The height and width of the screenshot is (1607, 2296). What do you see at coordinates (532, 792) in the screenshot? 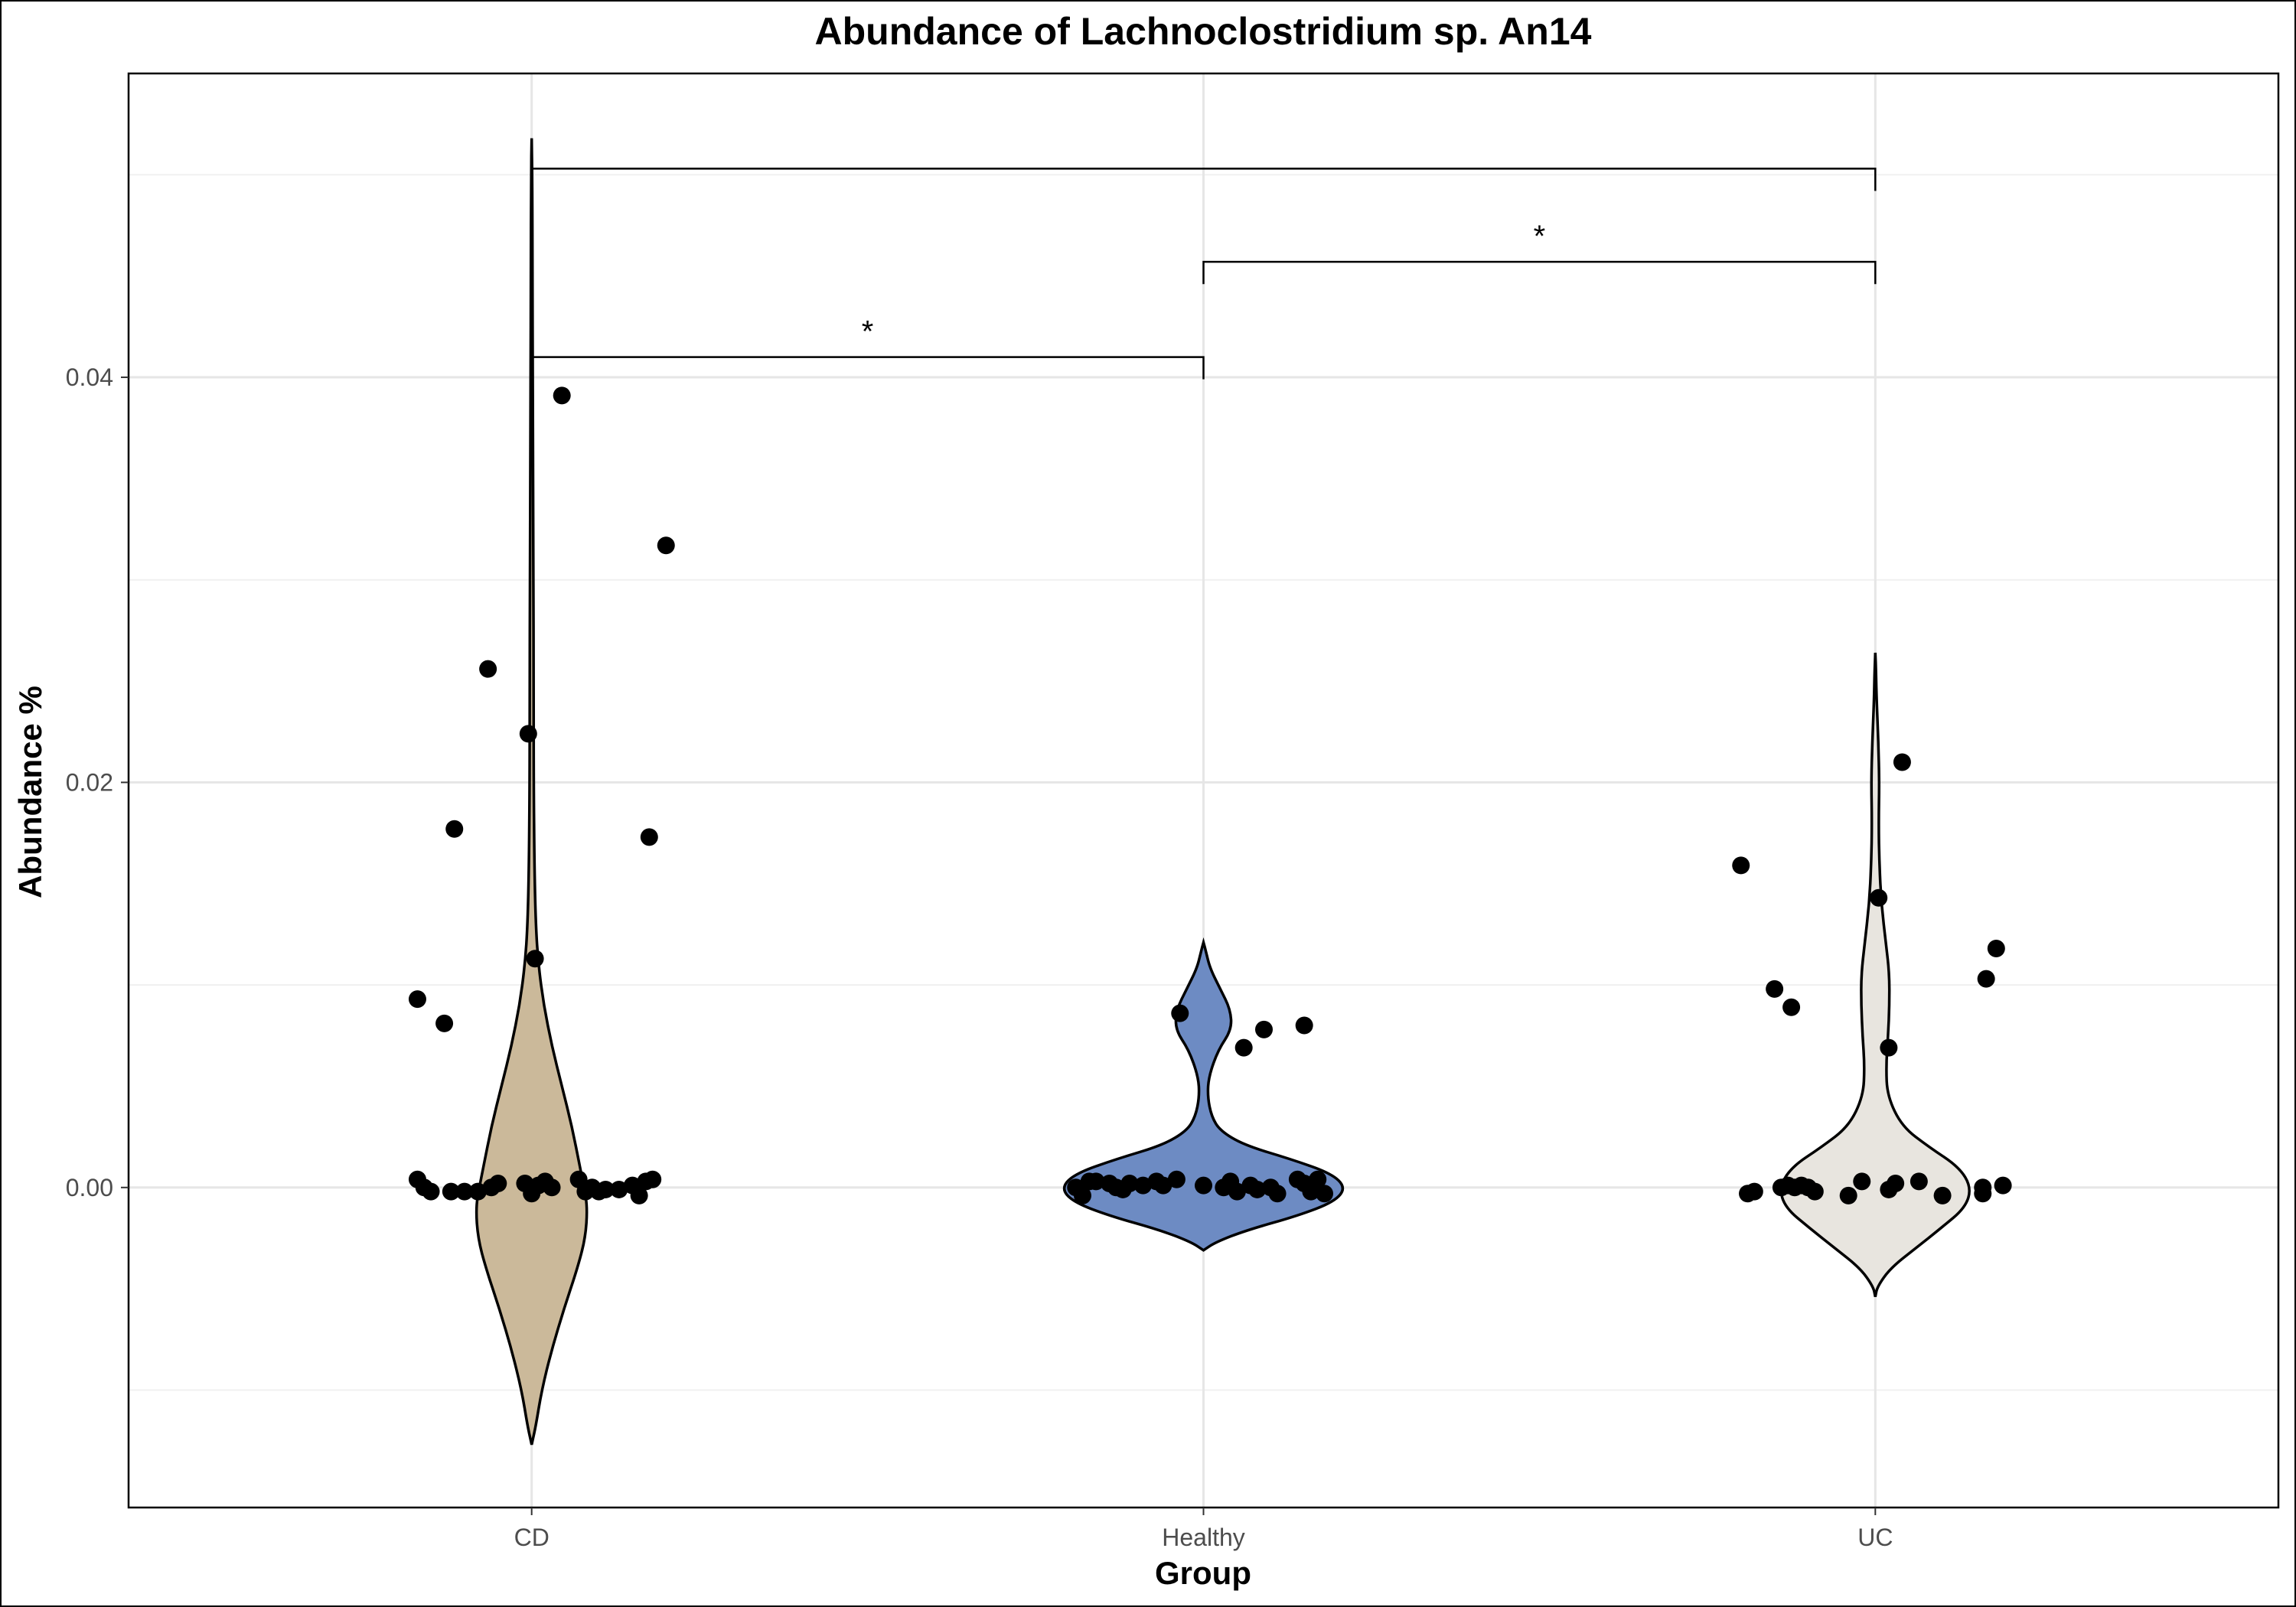
I see `violin-cd` at bounding box center [532, 792].